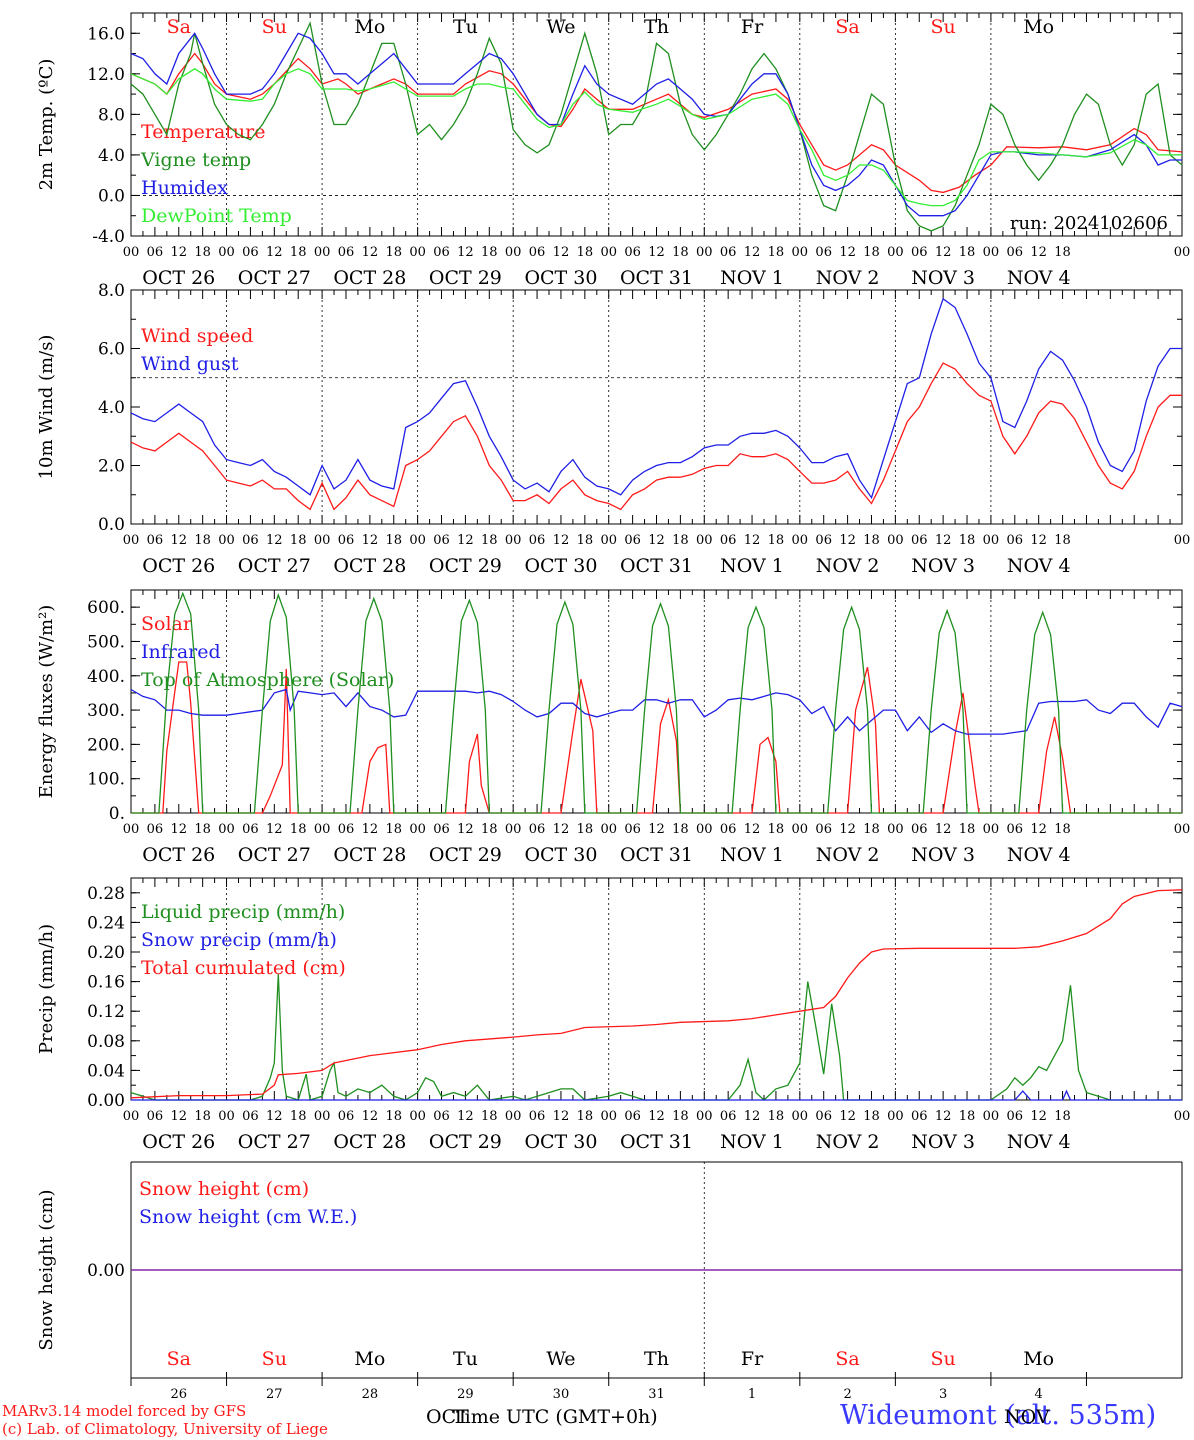  Describe the element at coordinates (224, 1189) in the screenshot. I see `legend-entry: Snow height (cm)` at that location.